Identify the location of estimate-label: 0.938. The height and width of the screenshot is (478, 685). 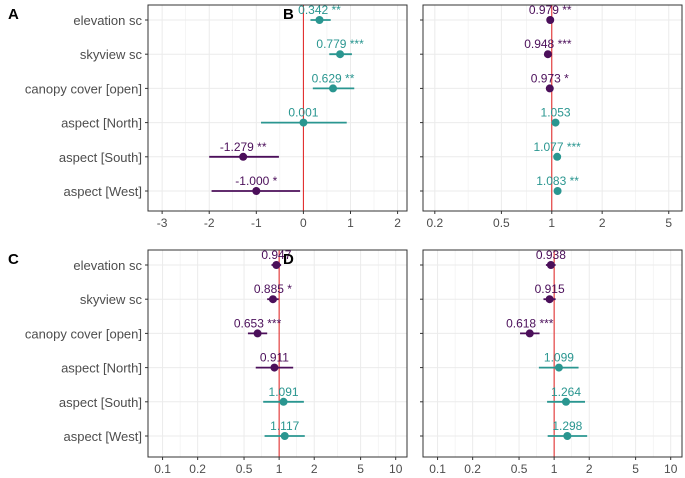
(551, 255).